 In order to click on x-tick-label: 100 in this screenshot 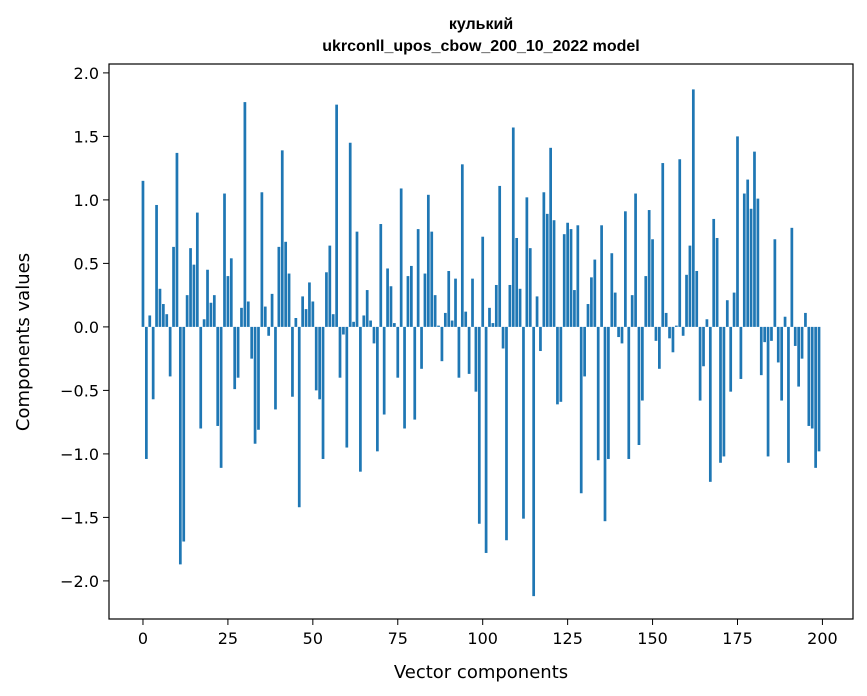, I will do `click(482, 638)`.